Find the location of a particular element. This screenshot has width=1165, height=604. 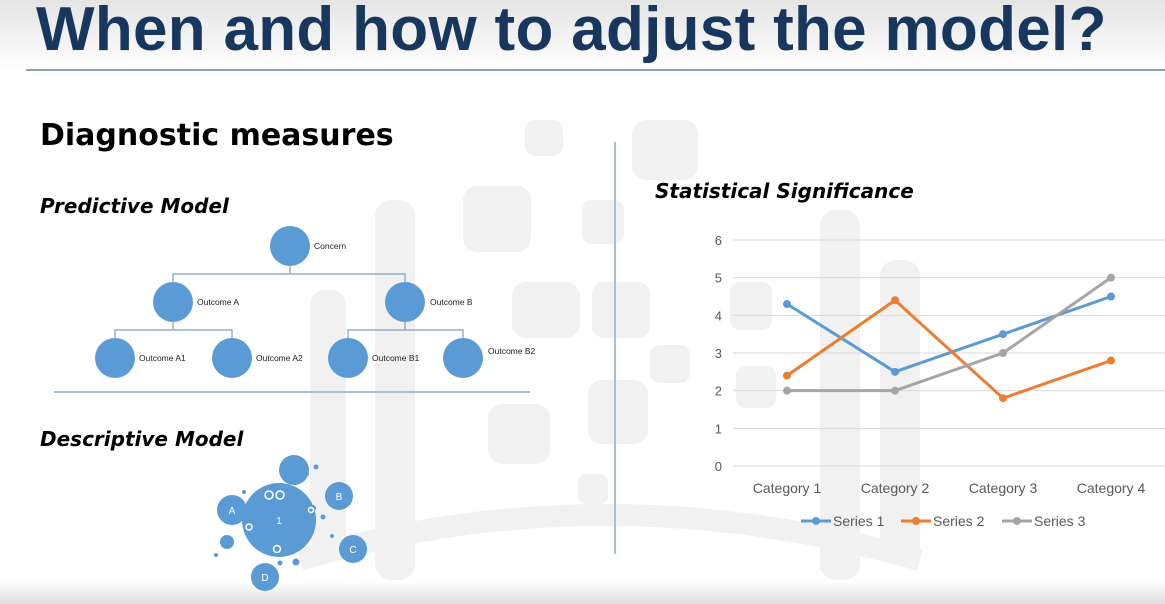

title-band is located at coordinates (582, 35).